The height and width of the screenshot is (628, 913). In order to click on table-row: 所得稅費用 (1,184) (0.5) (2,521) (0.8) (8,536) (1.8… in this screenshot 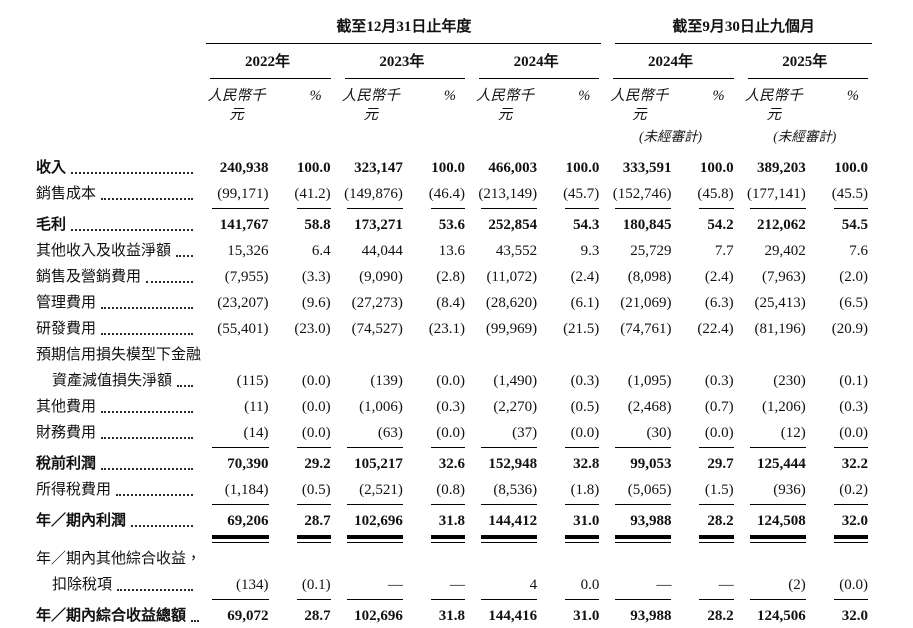, I will do `click(454, 489)`.